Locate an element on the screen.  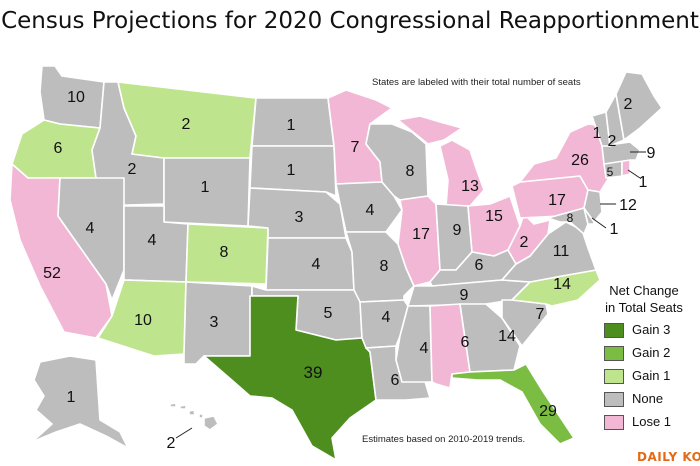
state-me is located at coordinates (639, 106).